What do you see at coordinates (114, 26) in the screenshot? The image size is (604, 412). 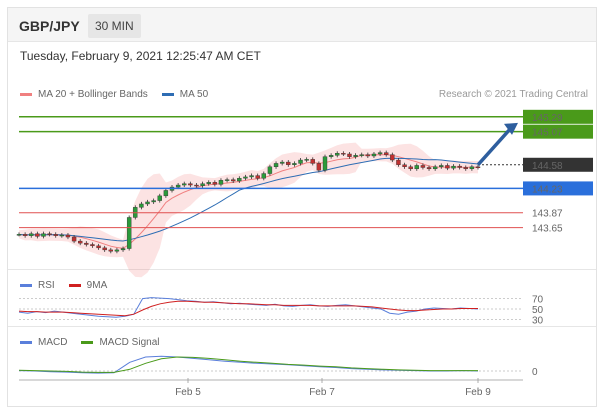 I see `interval-button: 30 MIN` at bounding box center [114, 26].